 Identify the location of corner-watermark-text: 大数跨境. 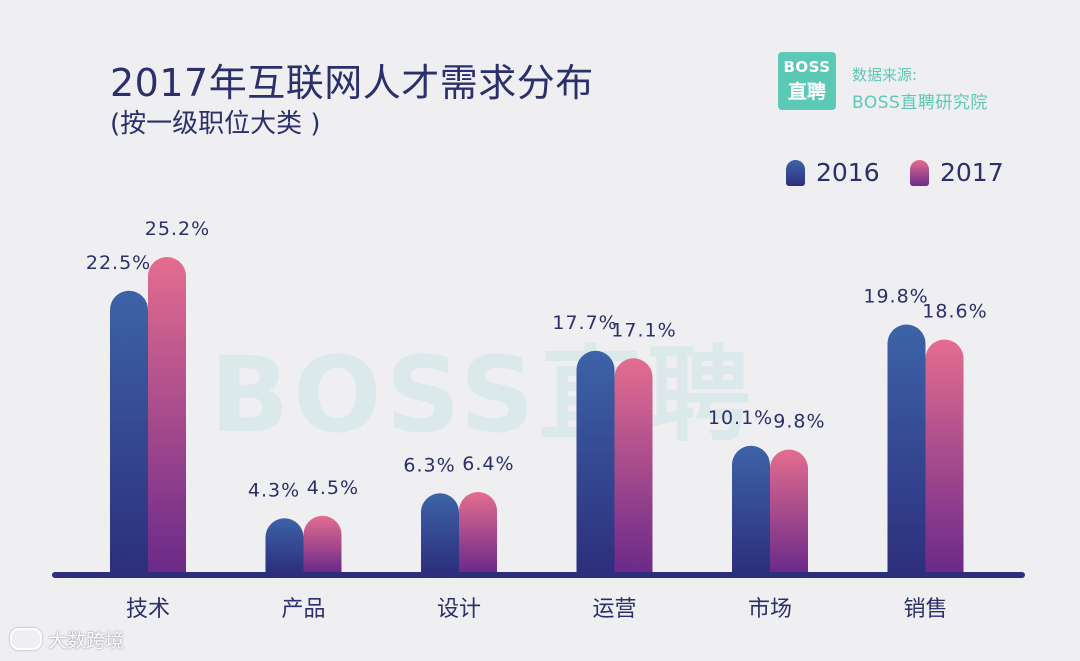
(86, 641).